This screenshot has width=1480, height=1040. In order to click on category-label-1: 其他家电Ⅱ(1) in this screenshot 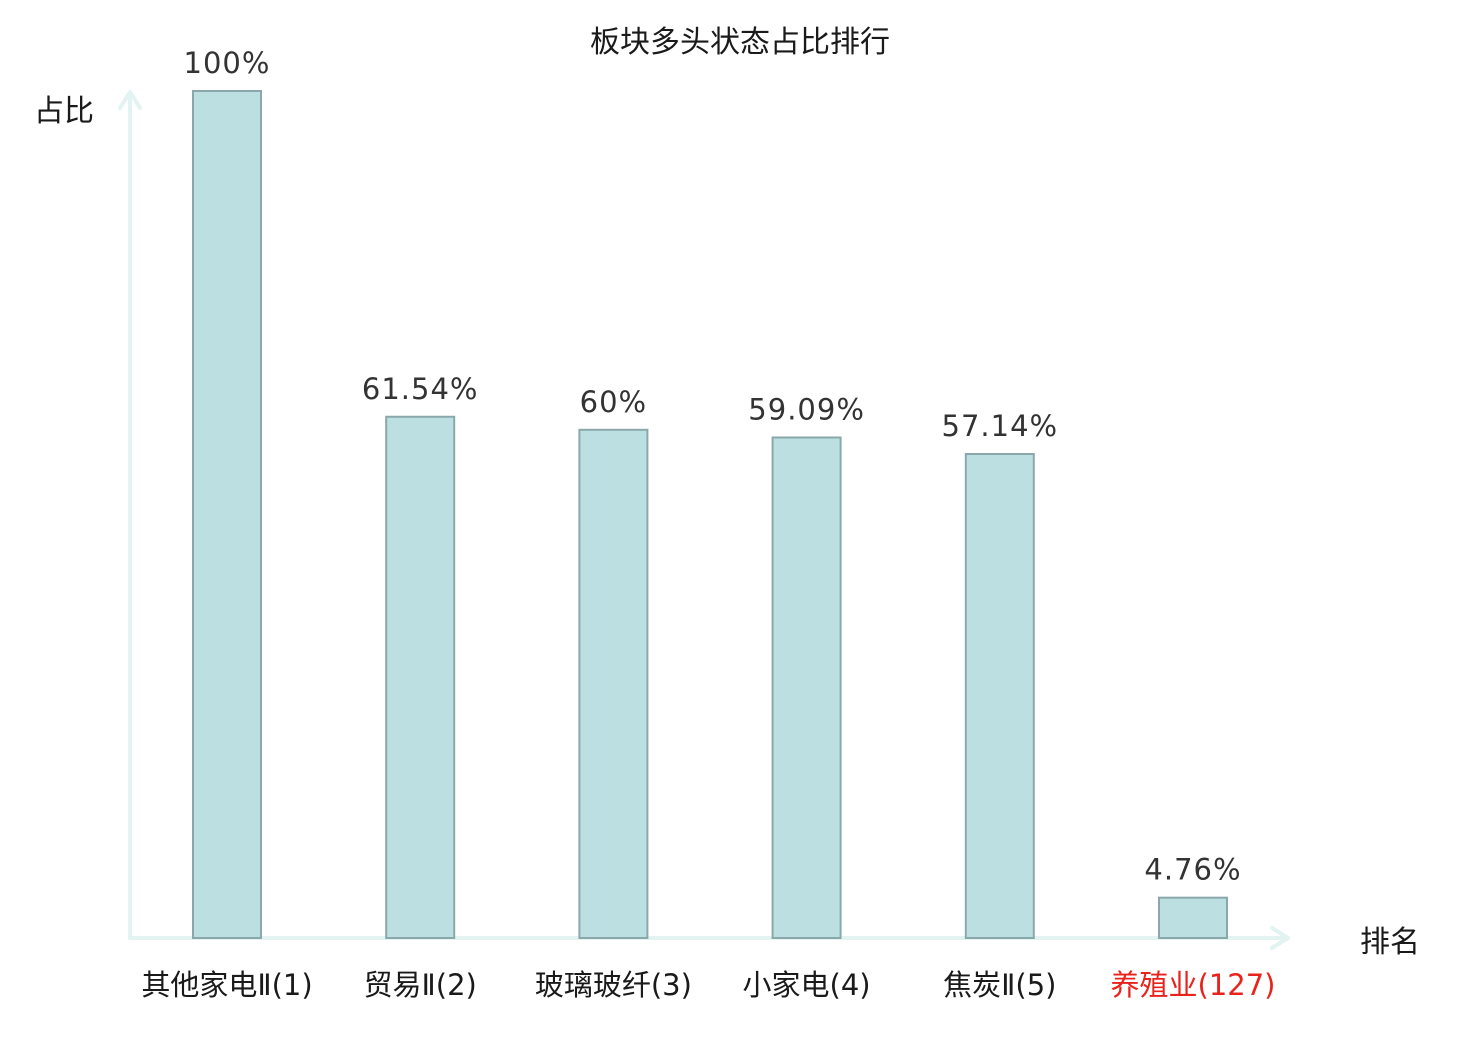, I will do `click(226, 985)`.